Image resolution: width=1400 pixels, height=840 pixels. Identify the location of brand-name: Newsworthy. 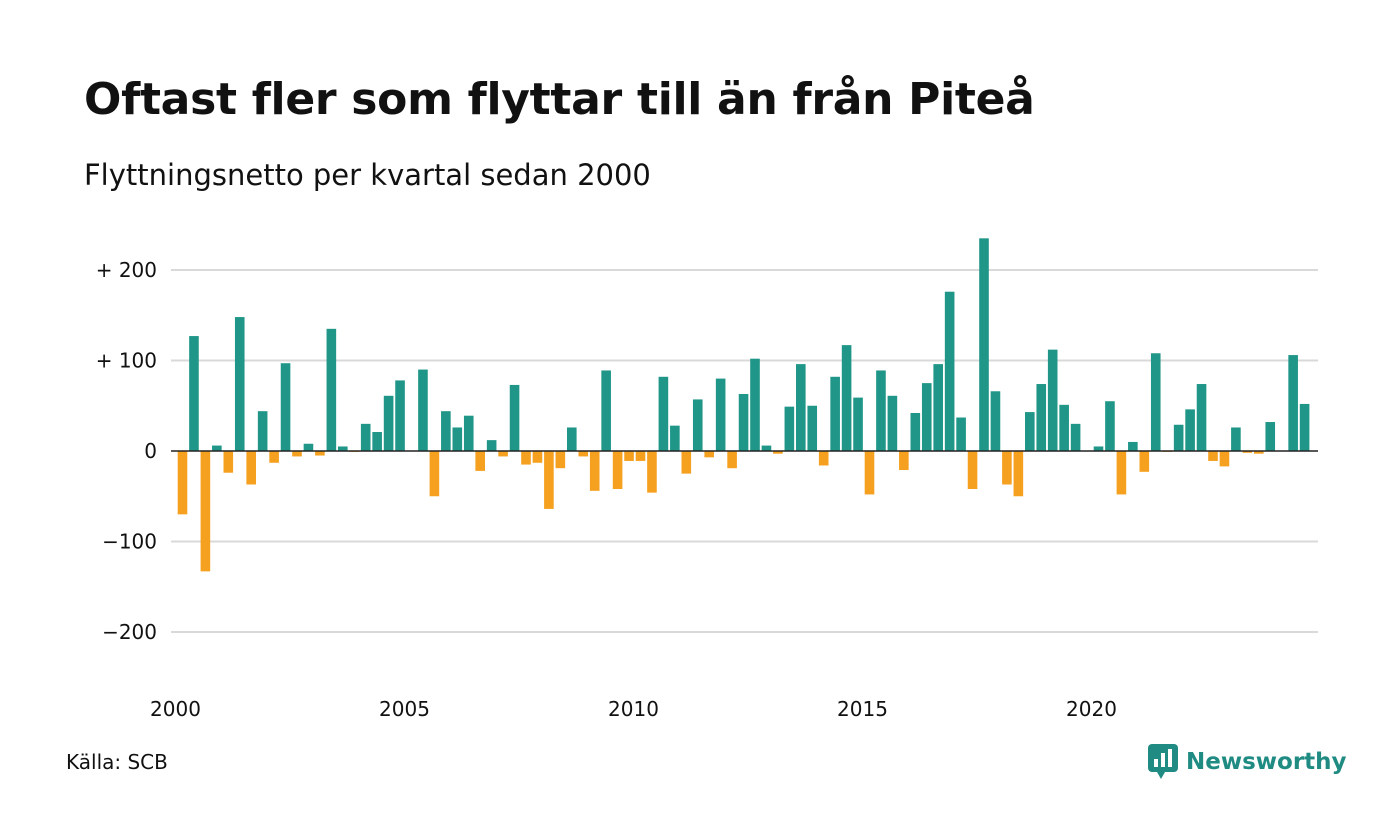
(1266, 762).